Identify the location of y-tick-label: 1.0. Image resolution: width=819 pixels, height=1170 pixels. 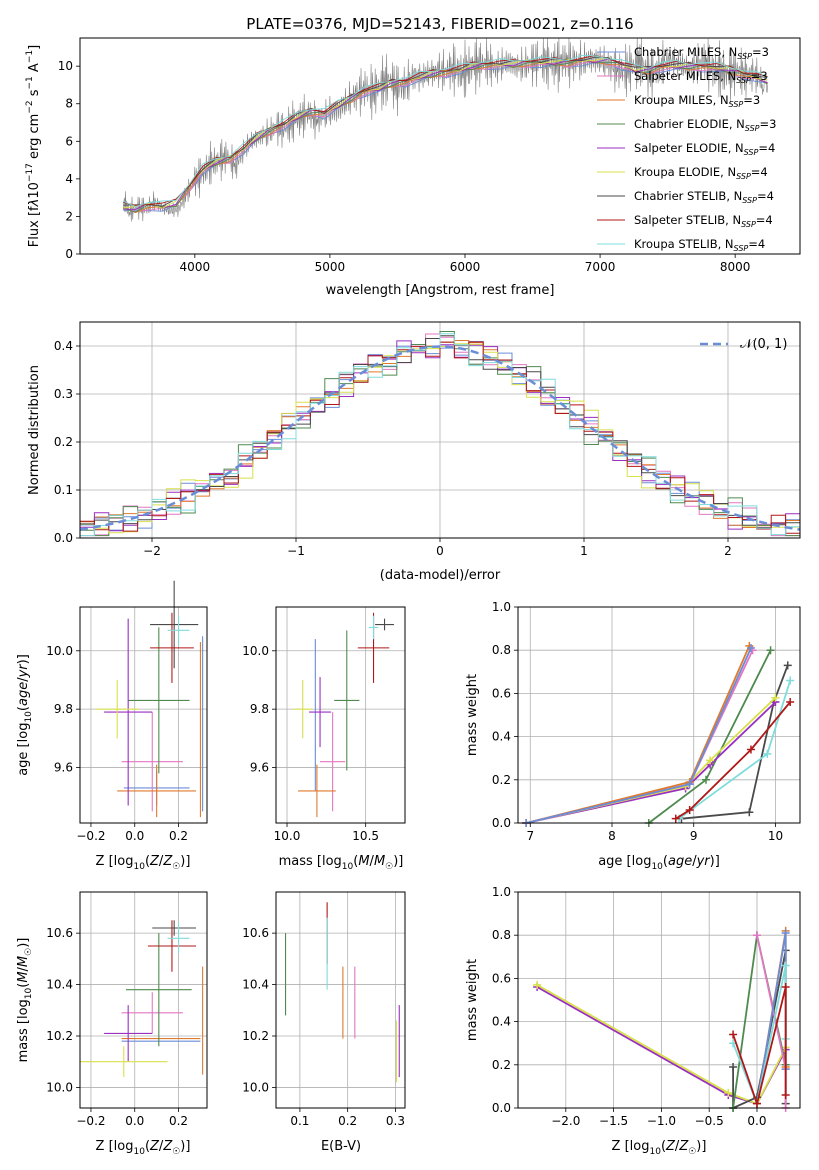
(501, 892).